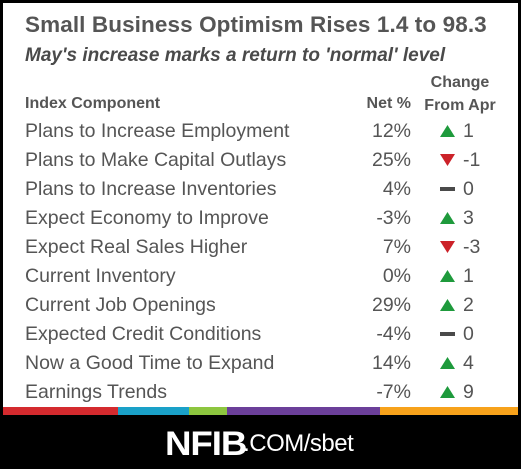 This screenshot has height=469, width=521. What do you see at coordinates (393, 334) in the screenshot?
I see `row-net-percent: -4%` at bounding box center [393, 334].